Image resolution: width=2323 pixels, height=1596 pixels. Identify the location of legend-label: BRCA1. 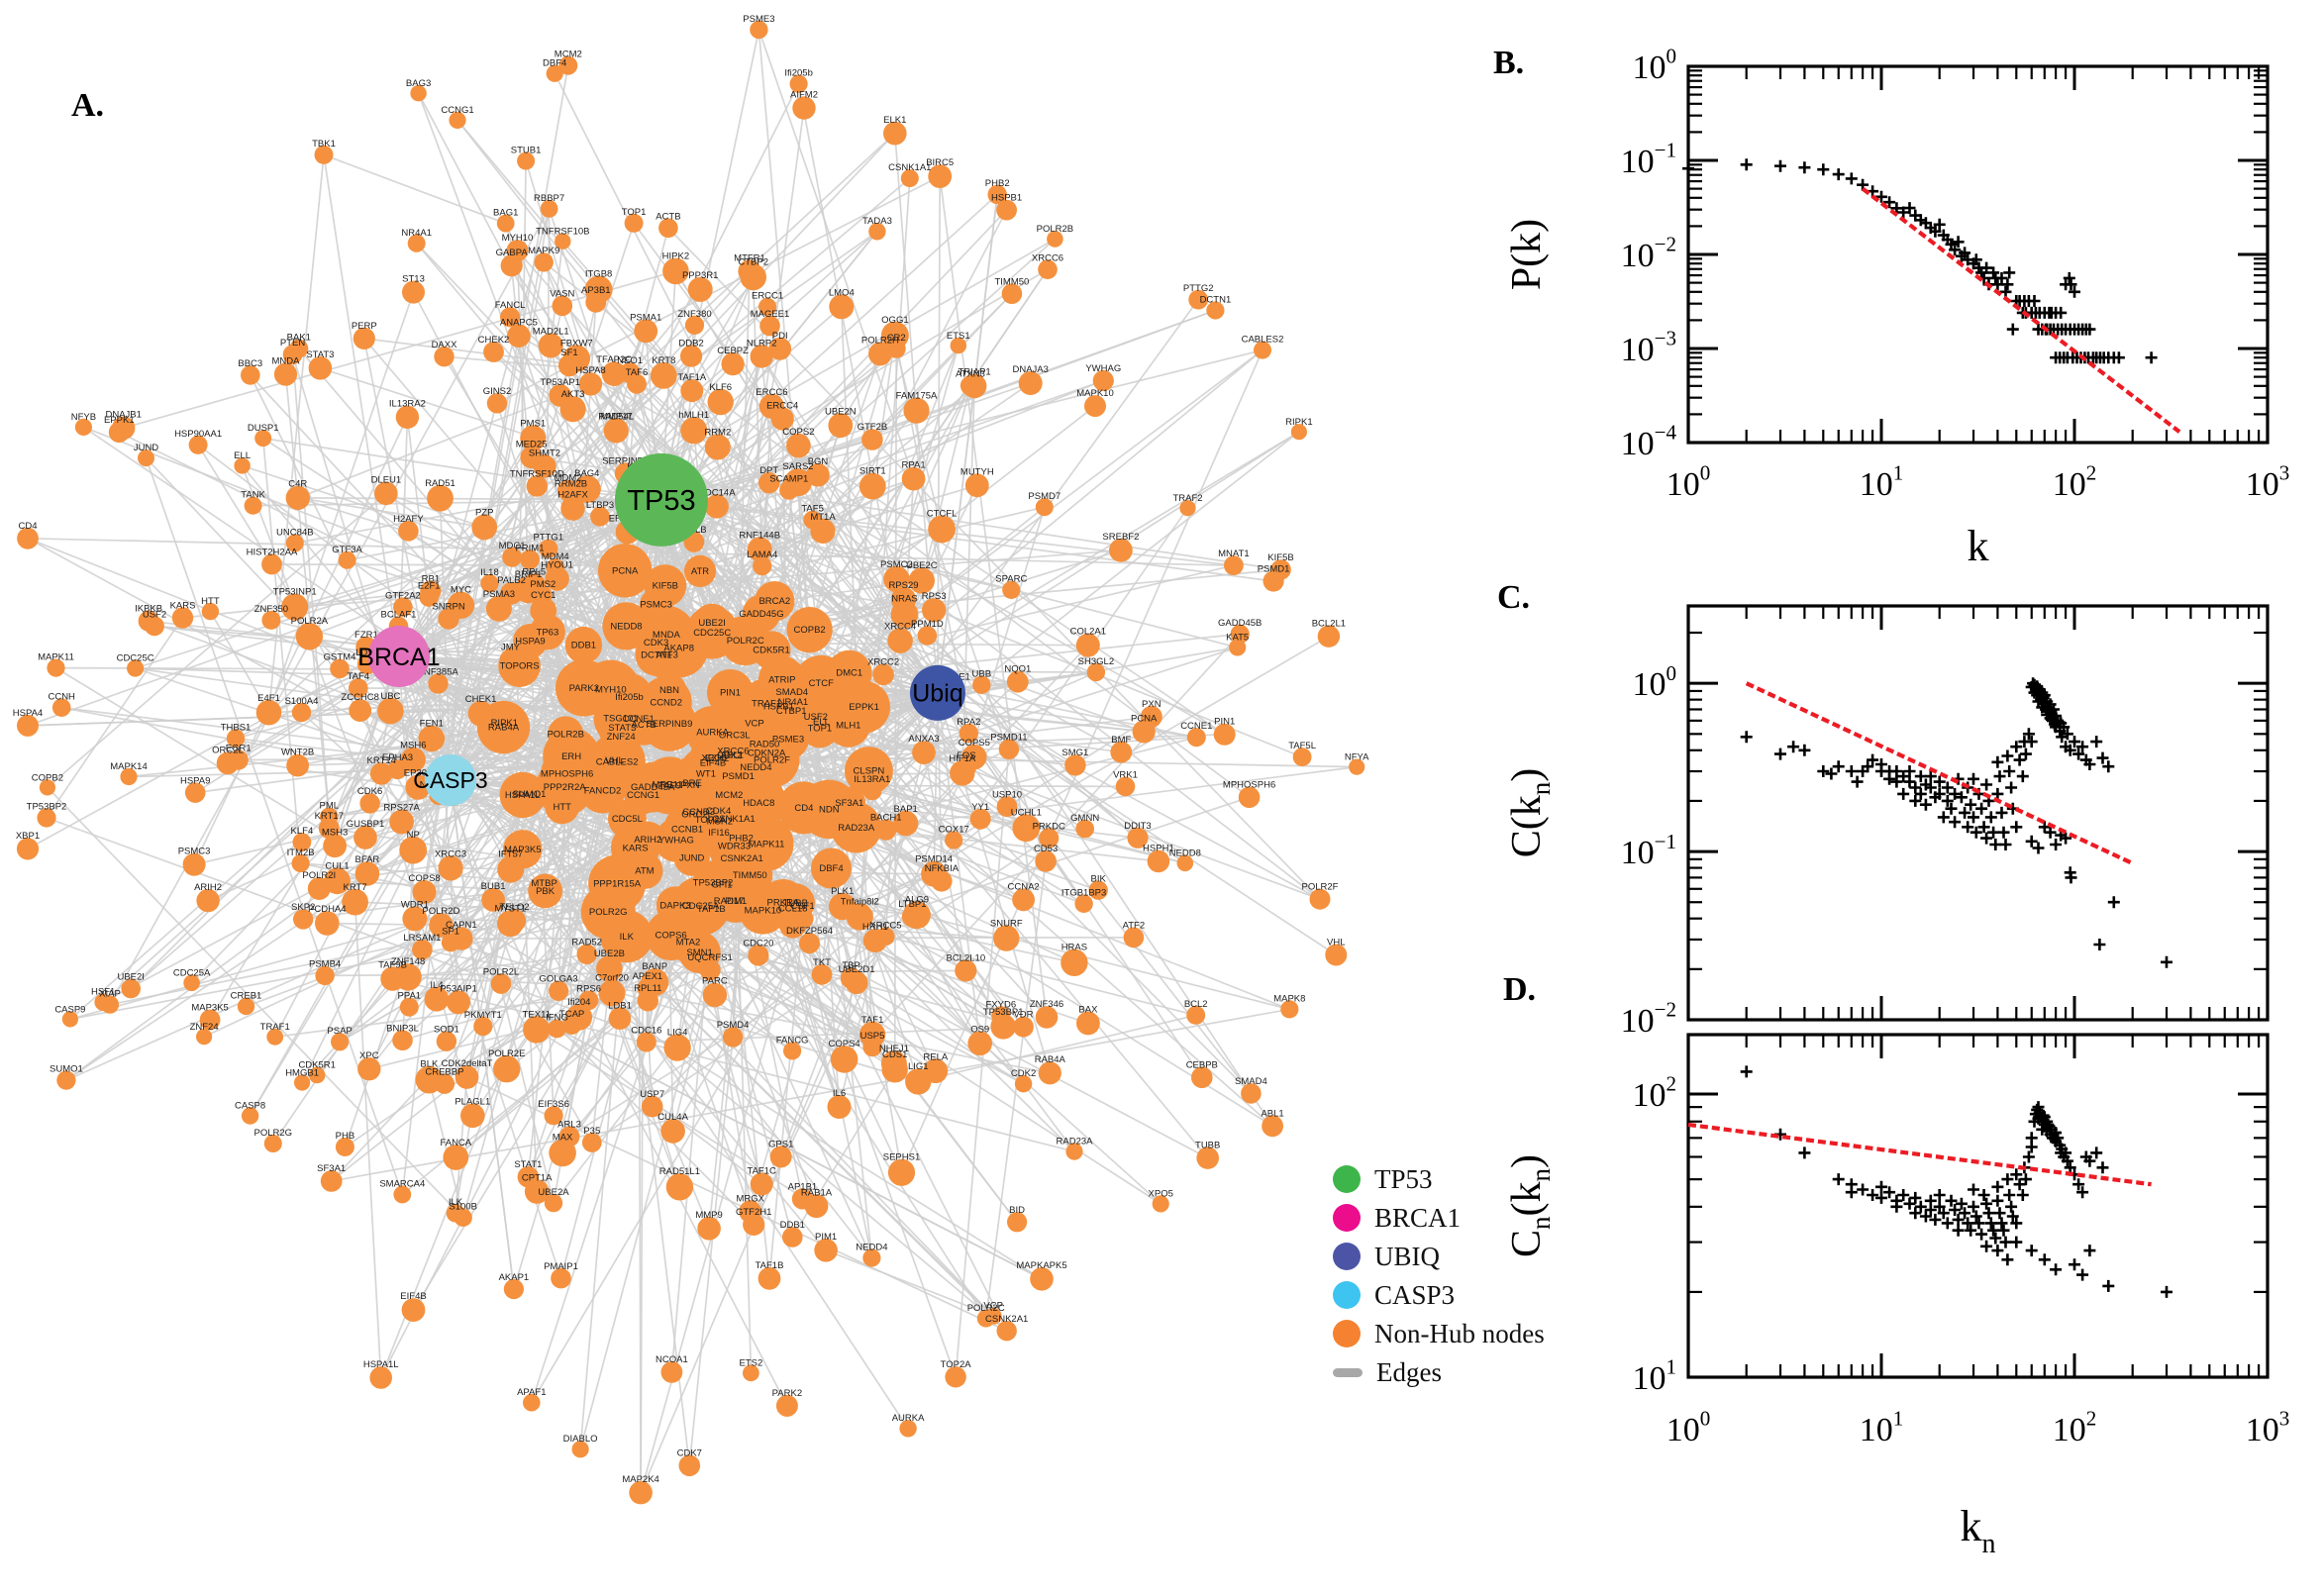
(1418, 1217).